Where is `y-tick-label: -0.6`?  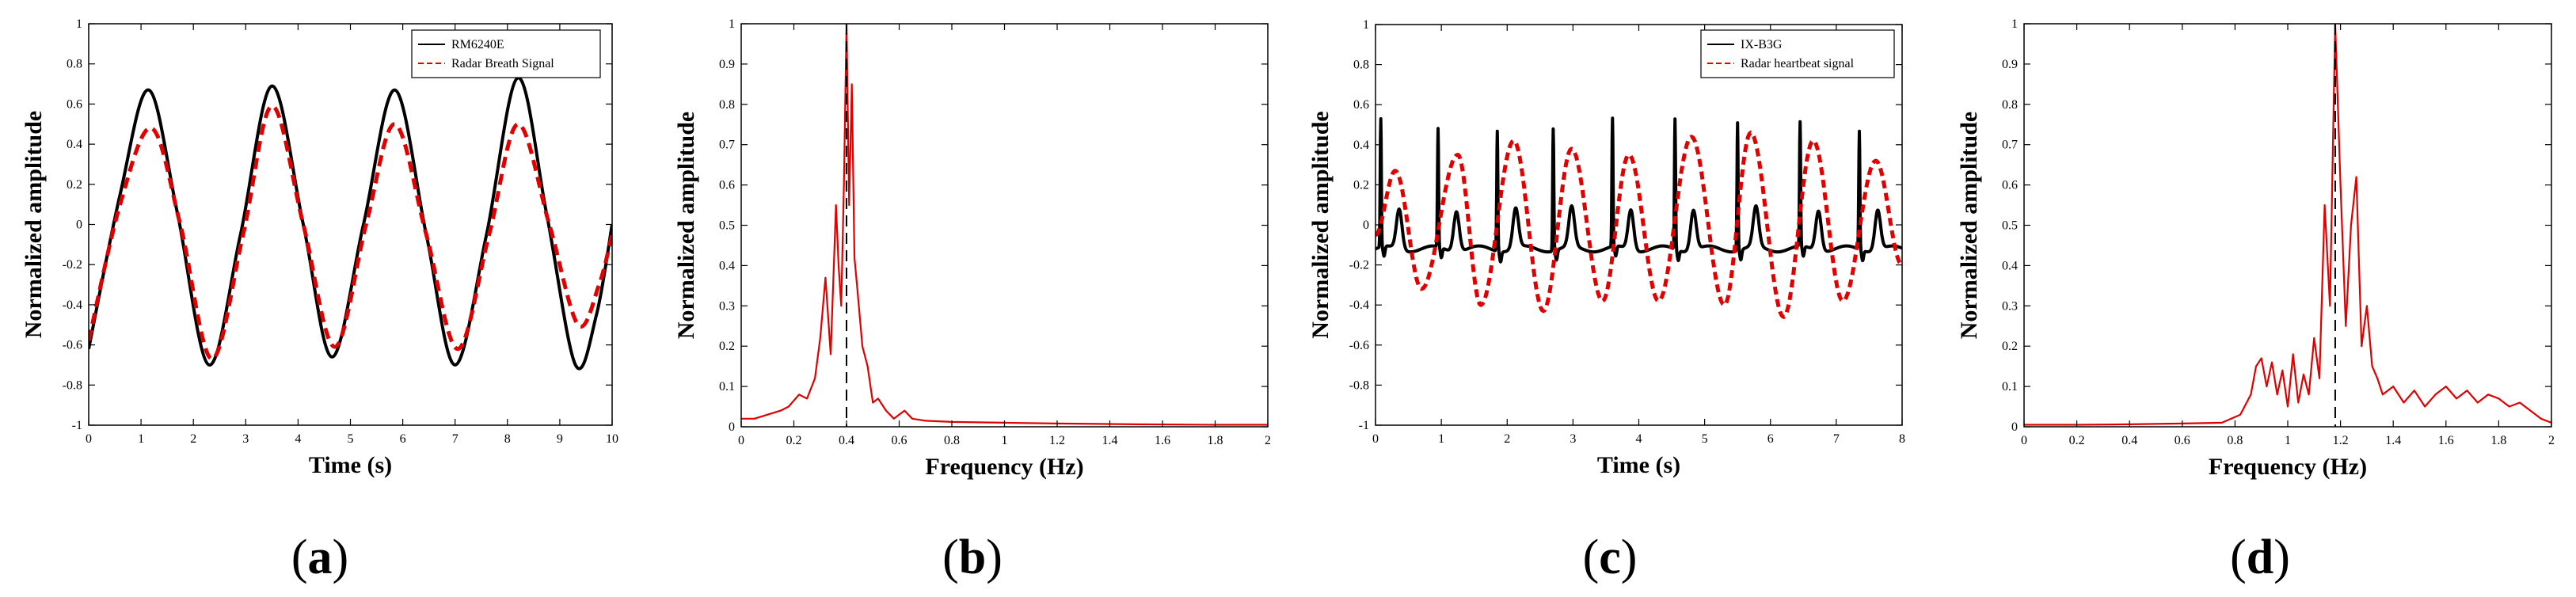 y-tick-label: -0.6 is located at coordinates (1359, 345).